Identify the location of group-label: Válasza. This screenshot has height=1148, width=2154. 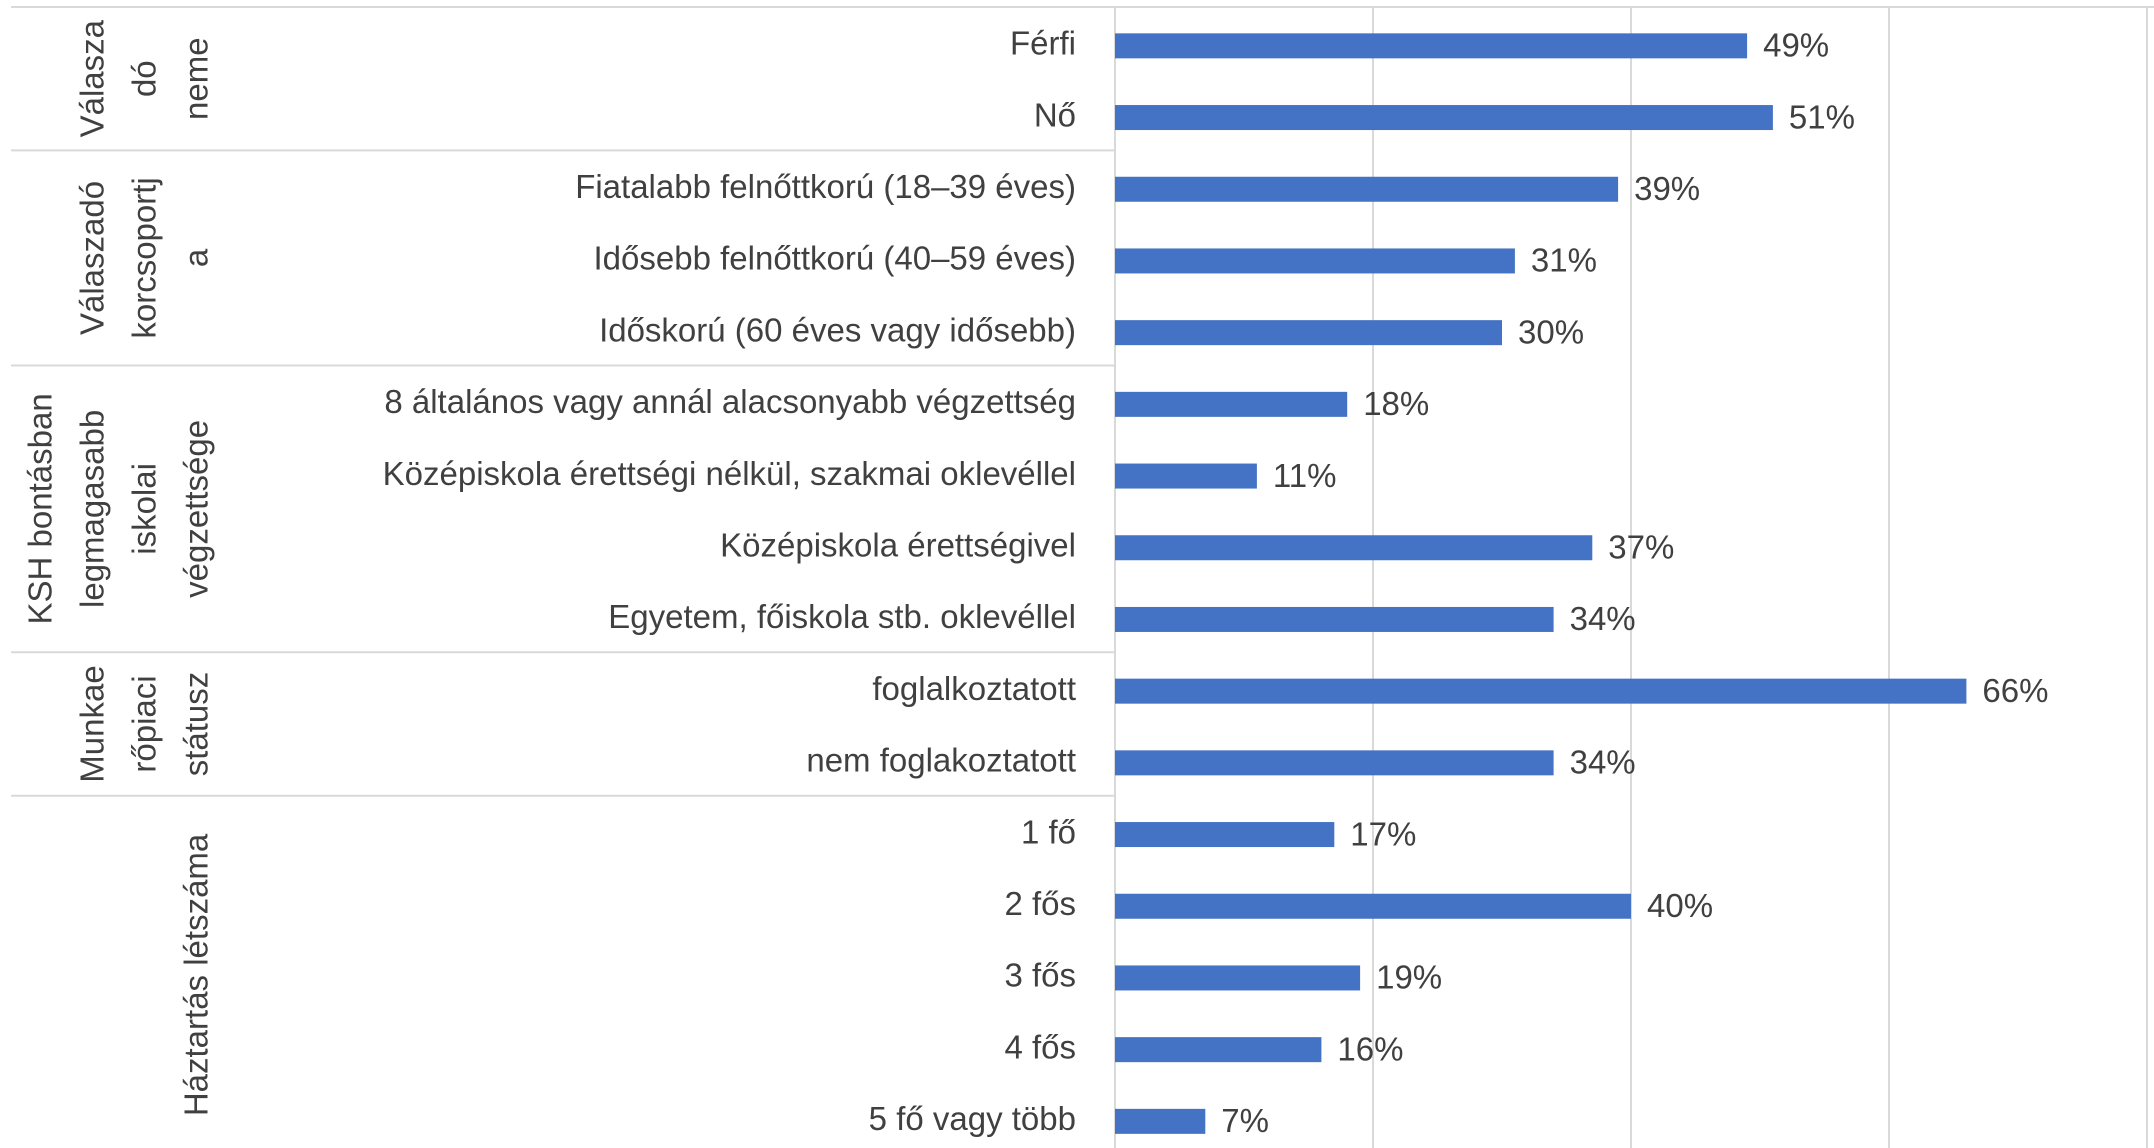
(92, 78).